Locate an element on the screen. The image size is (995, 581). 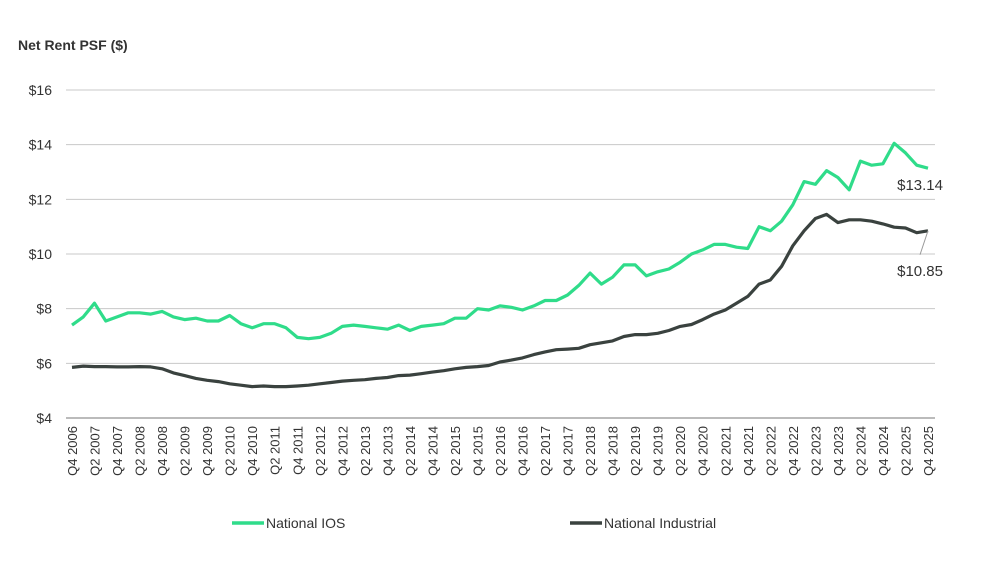
x-tick-label: Q2 2018 is located at coordinates (590, 451).